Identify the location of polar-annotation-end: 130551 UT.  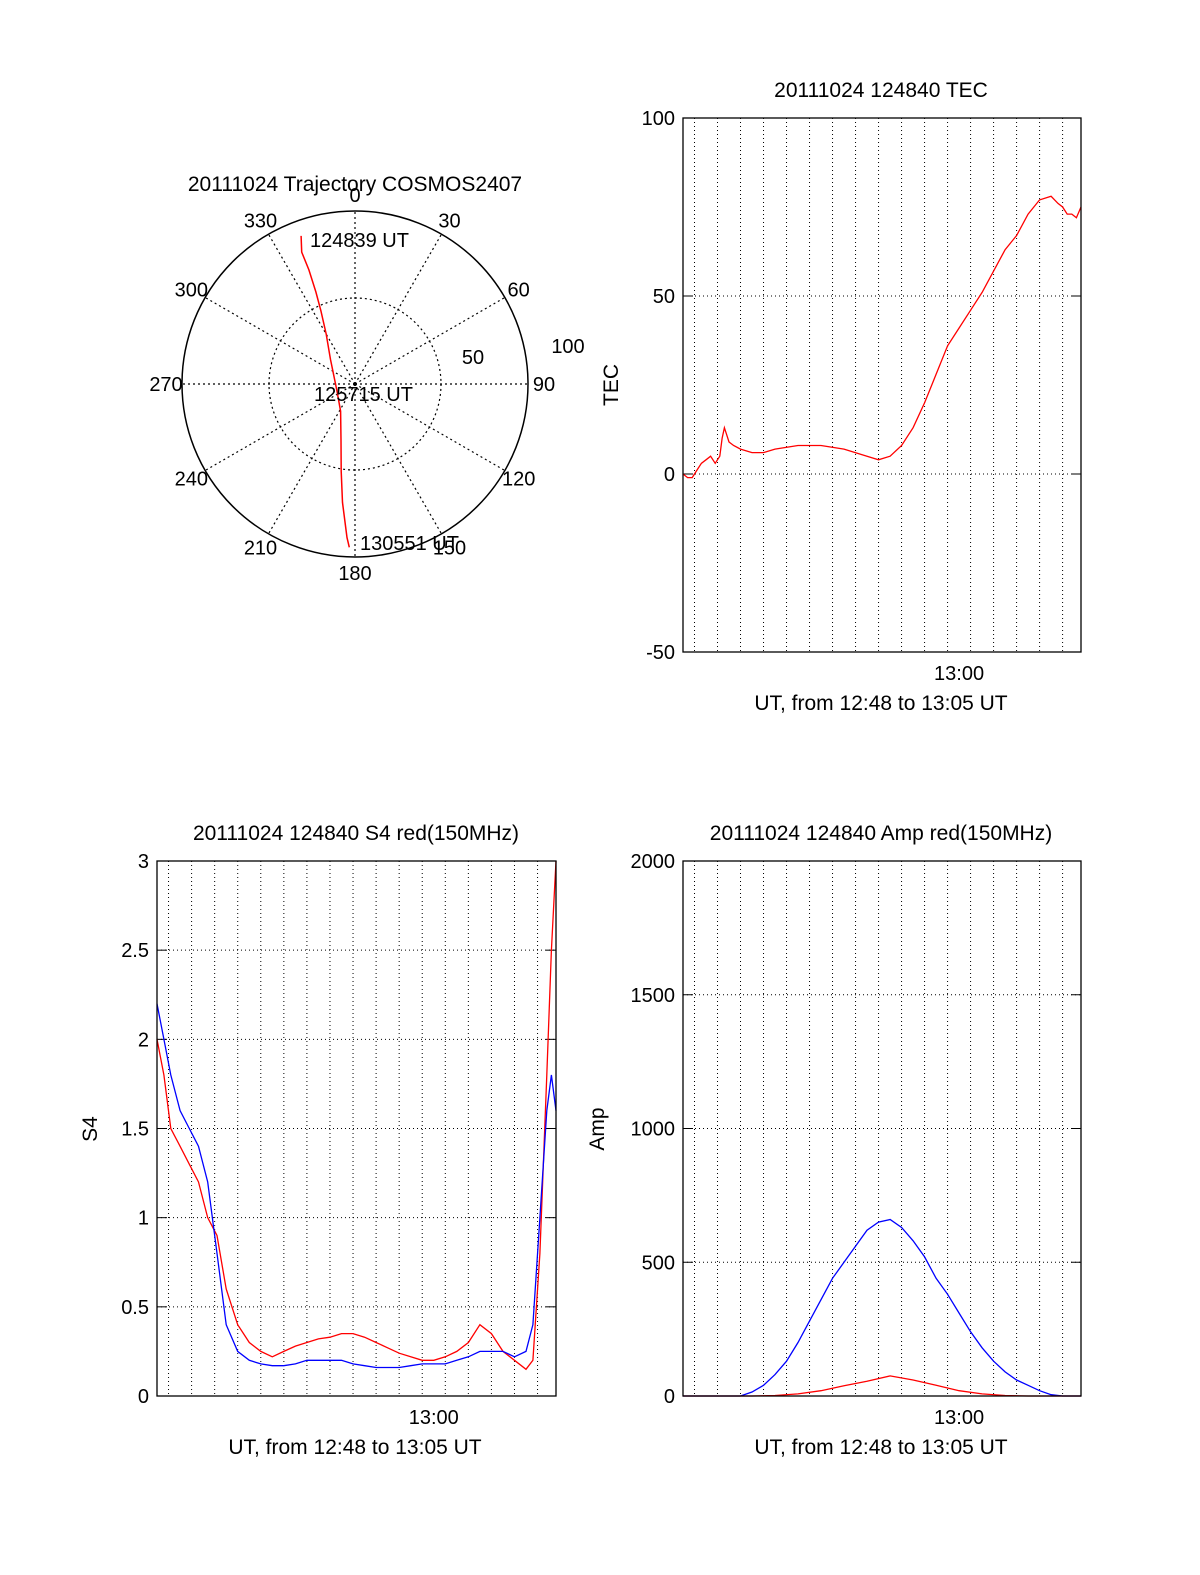
(409, 544).